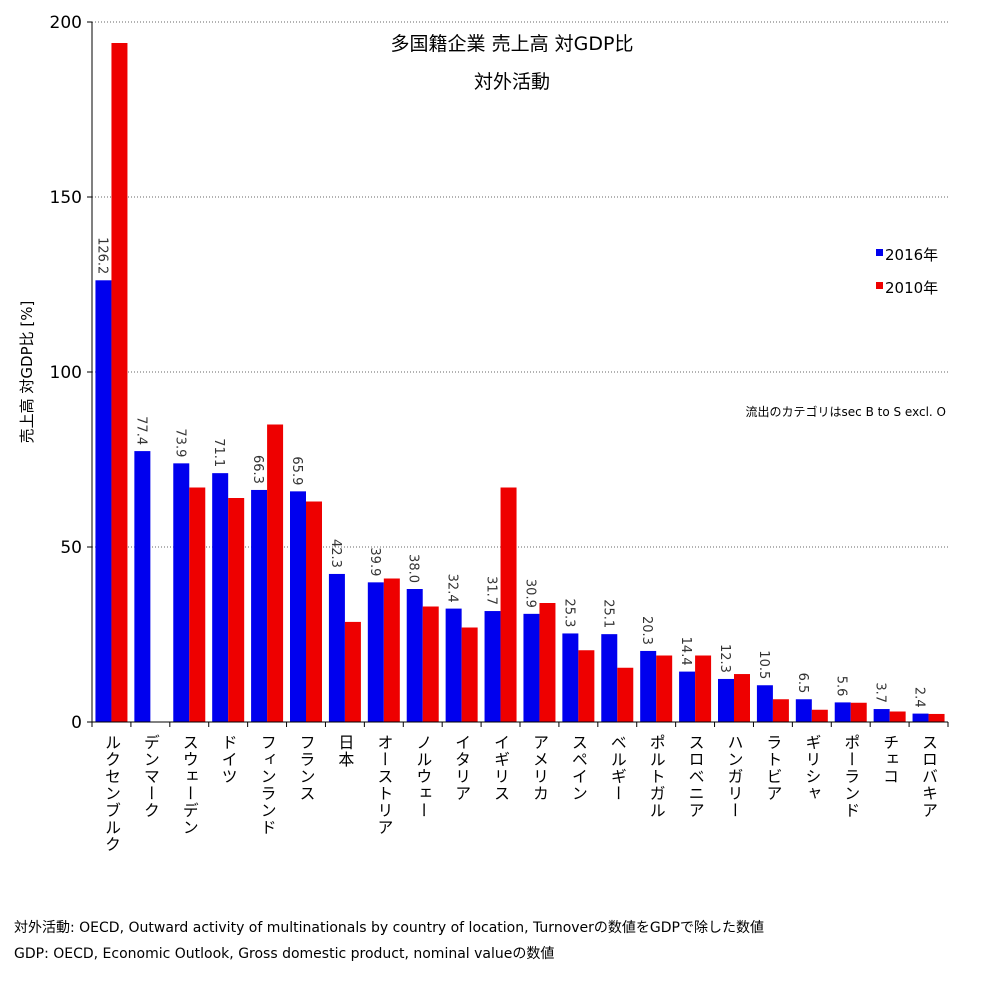  Describe the element at coordinates (578, 768) in the screenshot. I see `x-tick-label: スペイン` at that location.